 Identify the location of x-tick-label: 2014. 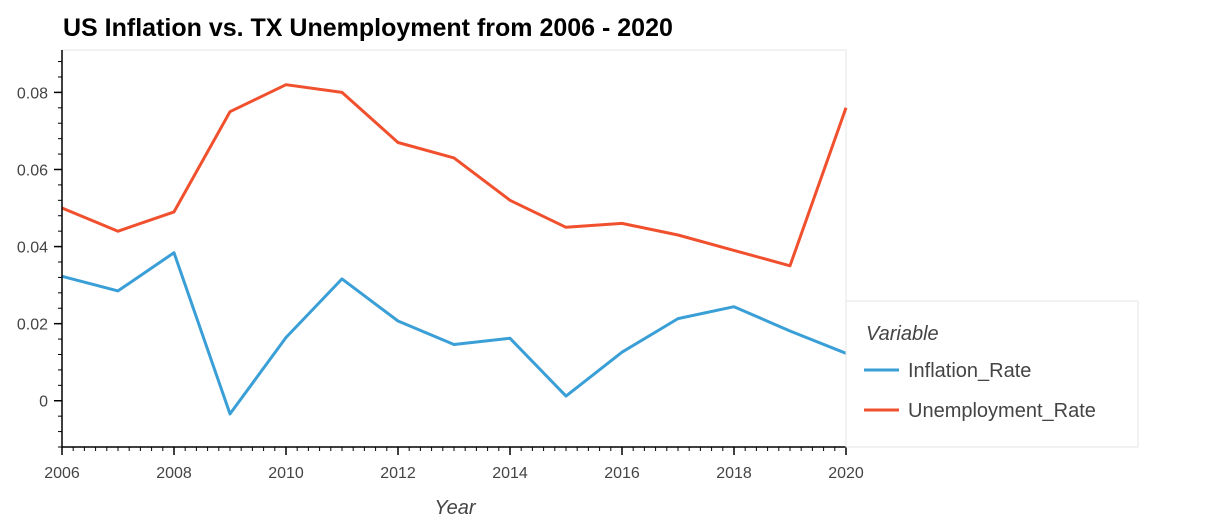
(510, 473).